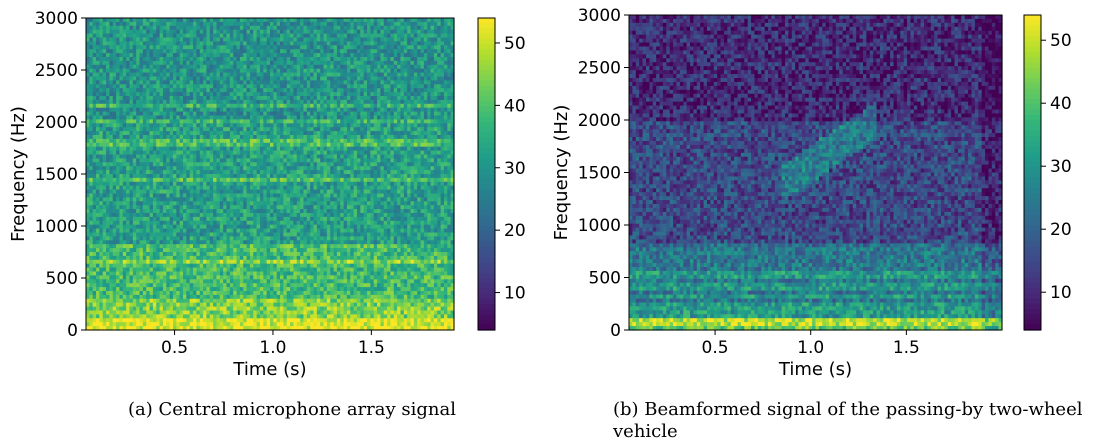 This screenshot has height=443, width=1097. What do you see at coordinates (333, 410) in the screenshot?
I see `caption-a: (a) Central microphone array signal` at bounding box center [333, 410].